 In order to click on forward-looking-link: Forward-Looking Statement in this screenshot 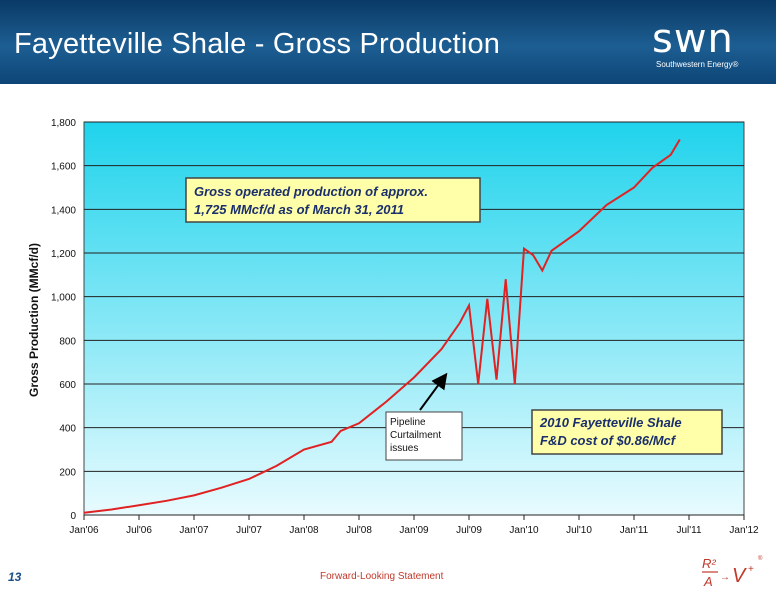, I will do `click(382, 576)`.